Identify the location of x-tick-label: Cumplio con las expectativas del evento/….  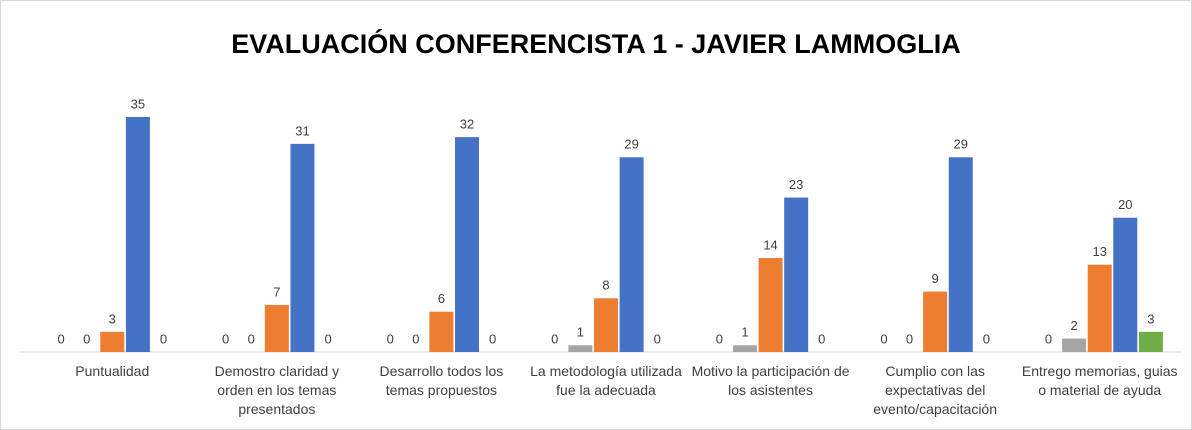
(935, 390).